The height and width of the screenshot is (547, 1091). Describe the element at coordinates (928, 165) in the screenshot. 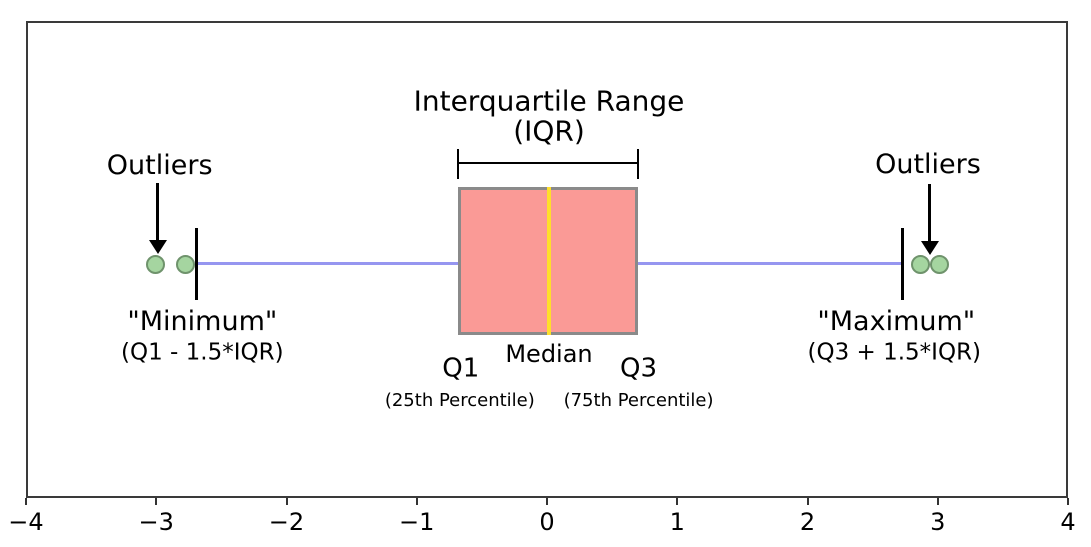

I see `outliers-right-label: Outliers` at that location.